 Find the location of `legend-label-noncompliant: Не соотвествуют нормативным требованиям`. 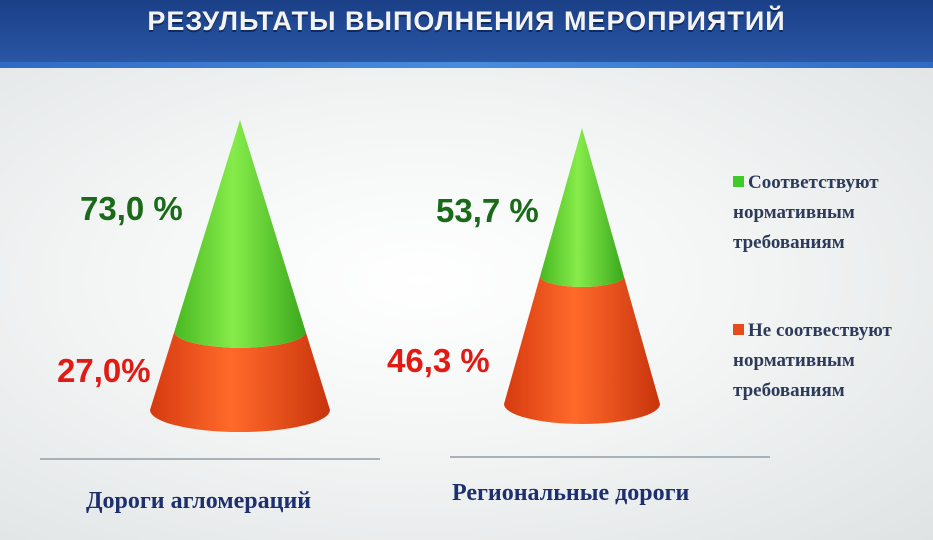

legend-label-noncompliant: Не соотвествуют нормативным требованиям is located at coordinates (812, 360).